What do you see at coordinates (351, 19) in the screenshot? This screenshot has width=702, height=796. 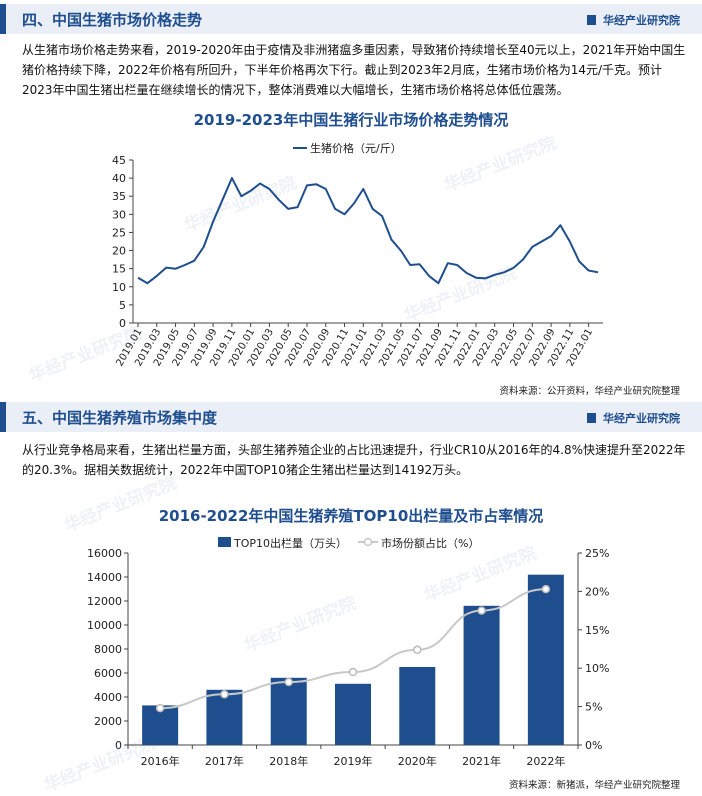 I see `section-header-price: 四、中国生猪市场价格走势 华经产业研究院` at bounding box center [351, 19].